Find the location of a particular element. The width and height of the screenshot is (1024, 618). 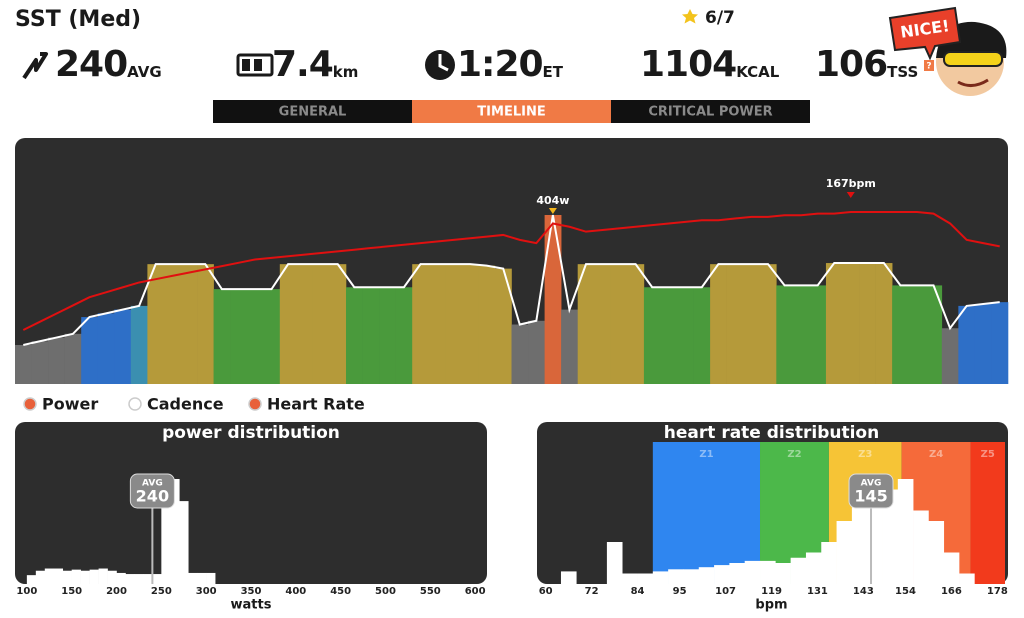

tab-label: GENERAL is located at coordinates (313, 112).